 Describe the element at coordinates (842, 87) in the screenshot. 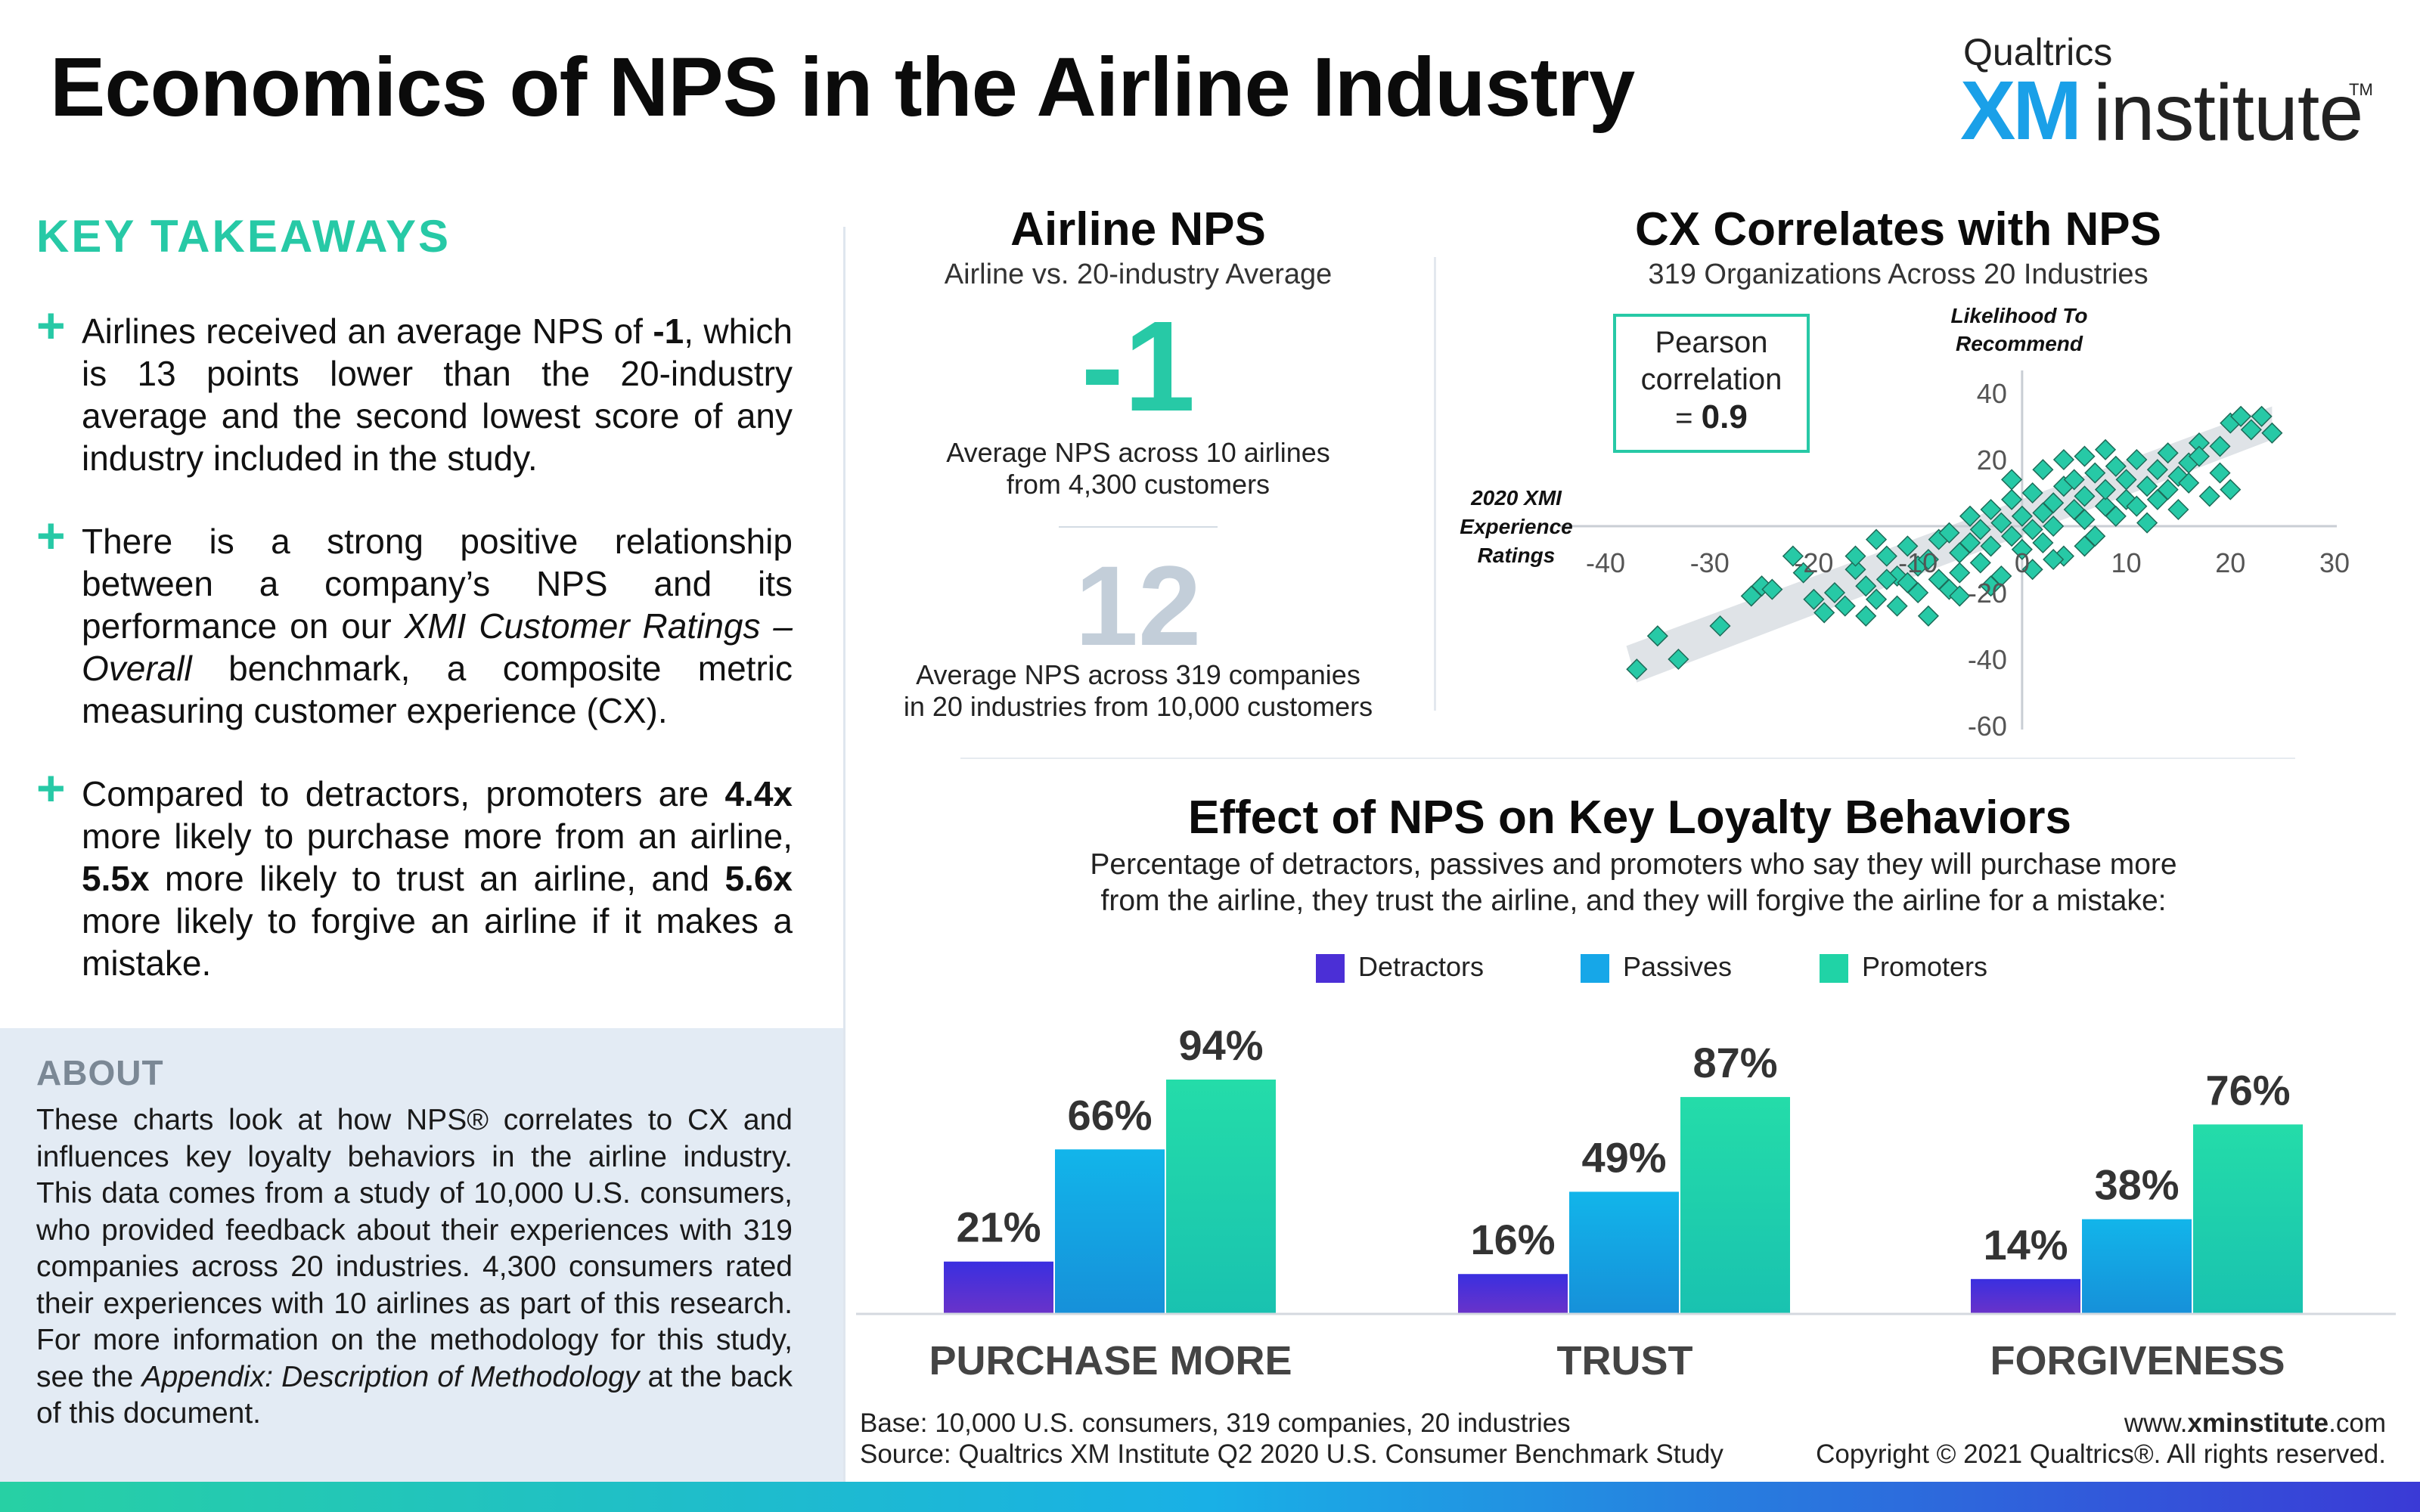

I see `page-title: Economics of NPS in the Airline Industry` at that location.